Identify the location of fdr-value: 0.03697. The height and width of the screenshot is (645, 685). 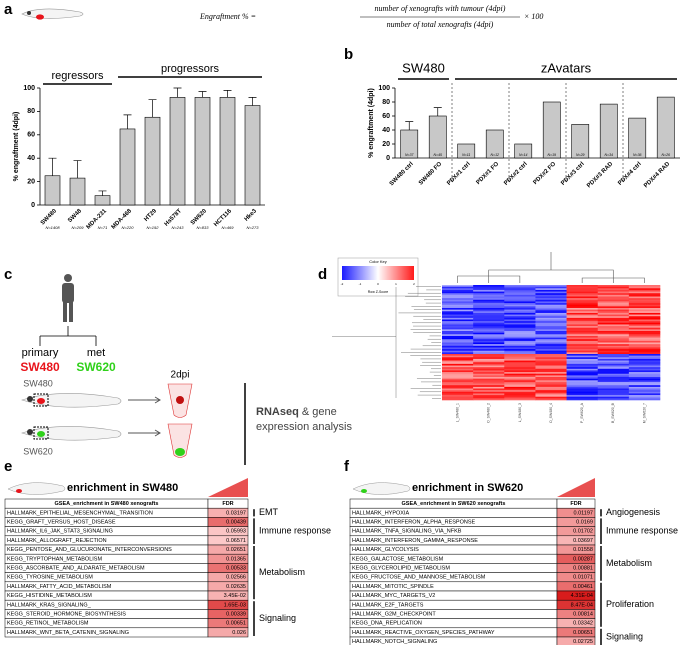
(583, 541).